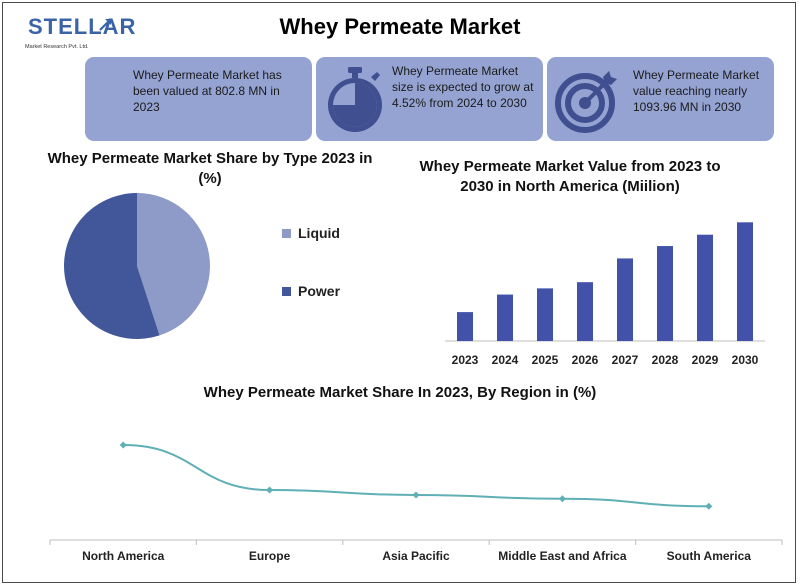  I want to click on legend-swatch-liquid, so click(286, 233).